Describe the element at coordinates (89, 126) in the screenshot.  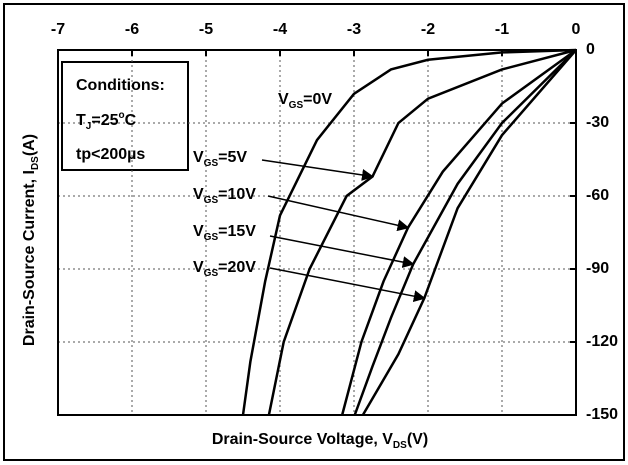
I see `conditions-tj-part: J` at that location.